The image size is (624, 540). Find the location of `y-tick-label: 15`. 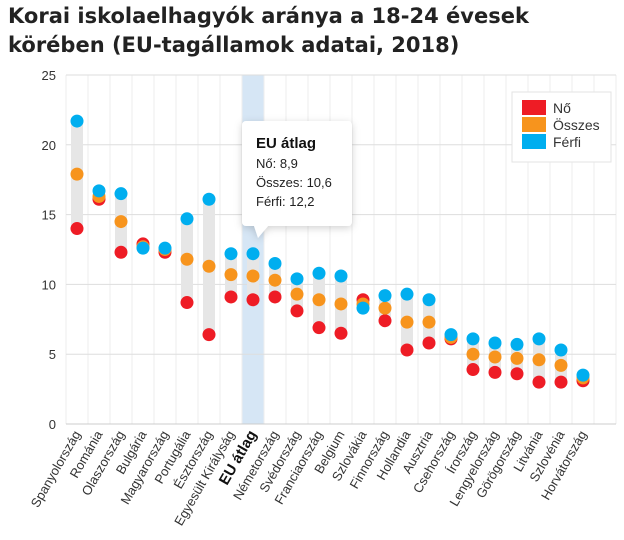

y-tick-label: 15 is located at coordinates (49, 215).